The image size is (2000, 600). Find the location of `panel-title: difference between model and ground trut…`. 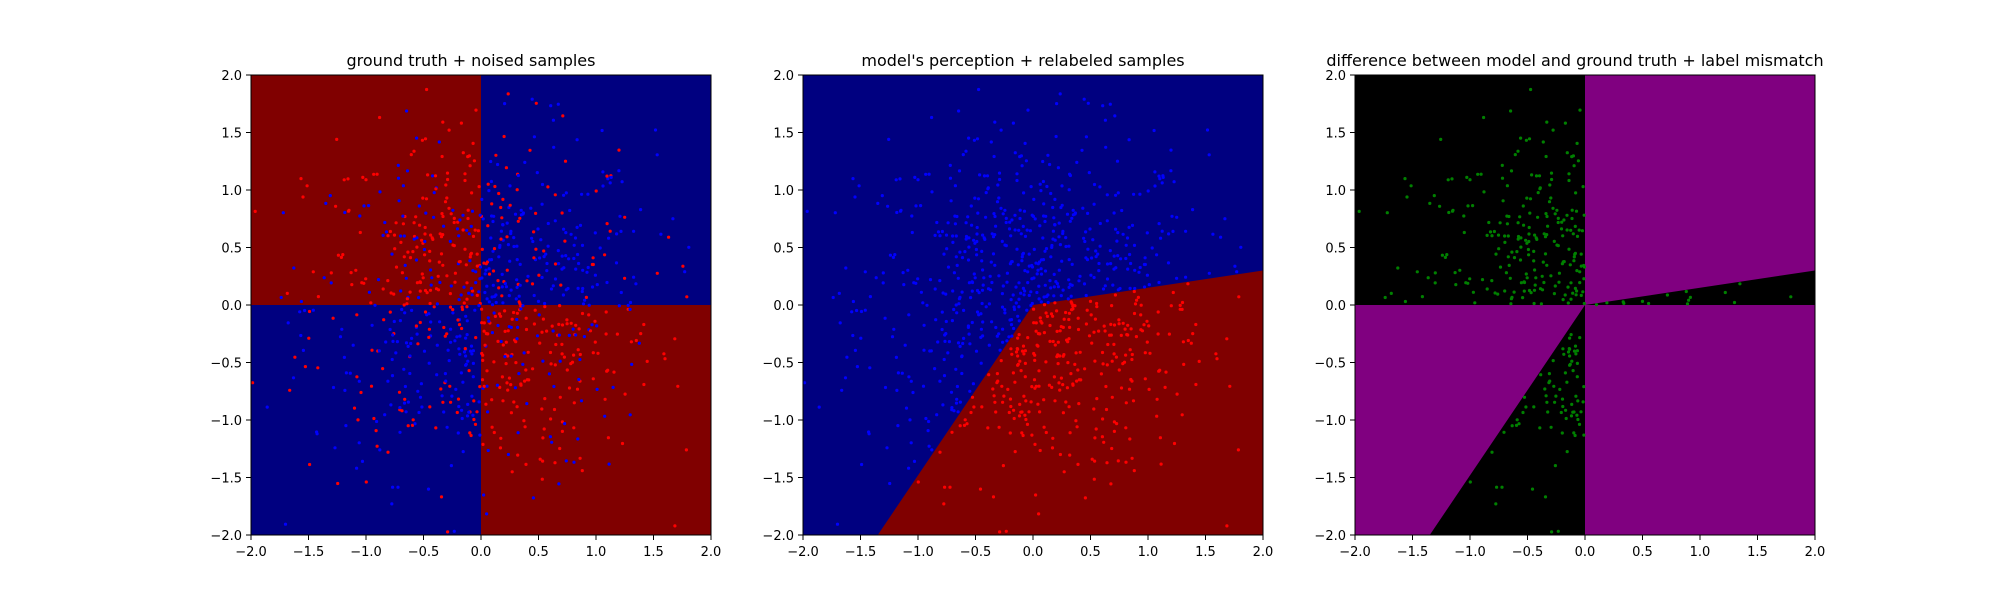

panel-title: difference between model and ground trut… is located at coordinates (1574, 60).